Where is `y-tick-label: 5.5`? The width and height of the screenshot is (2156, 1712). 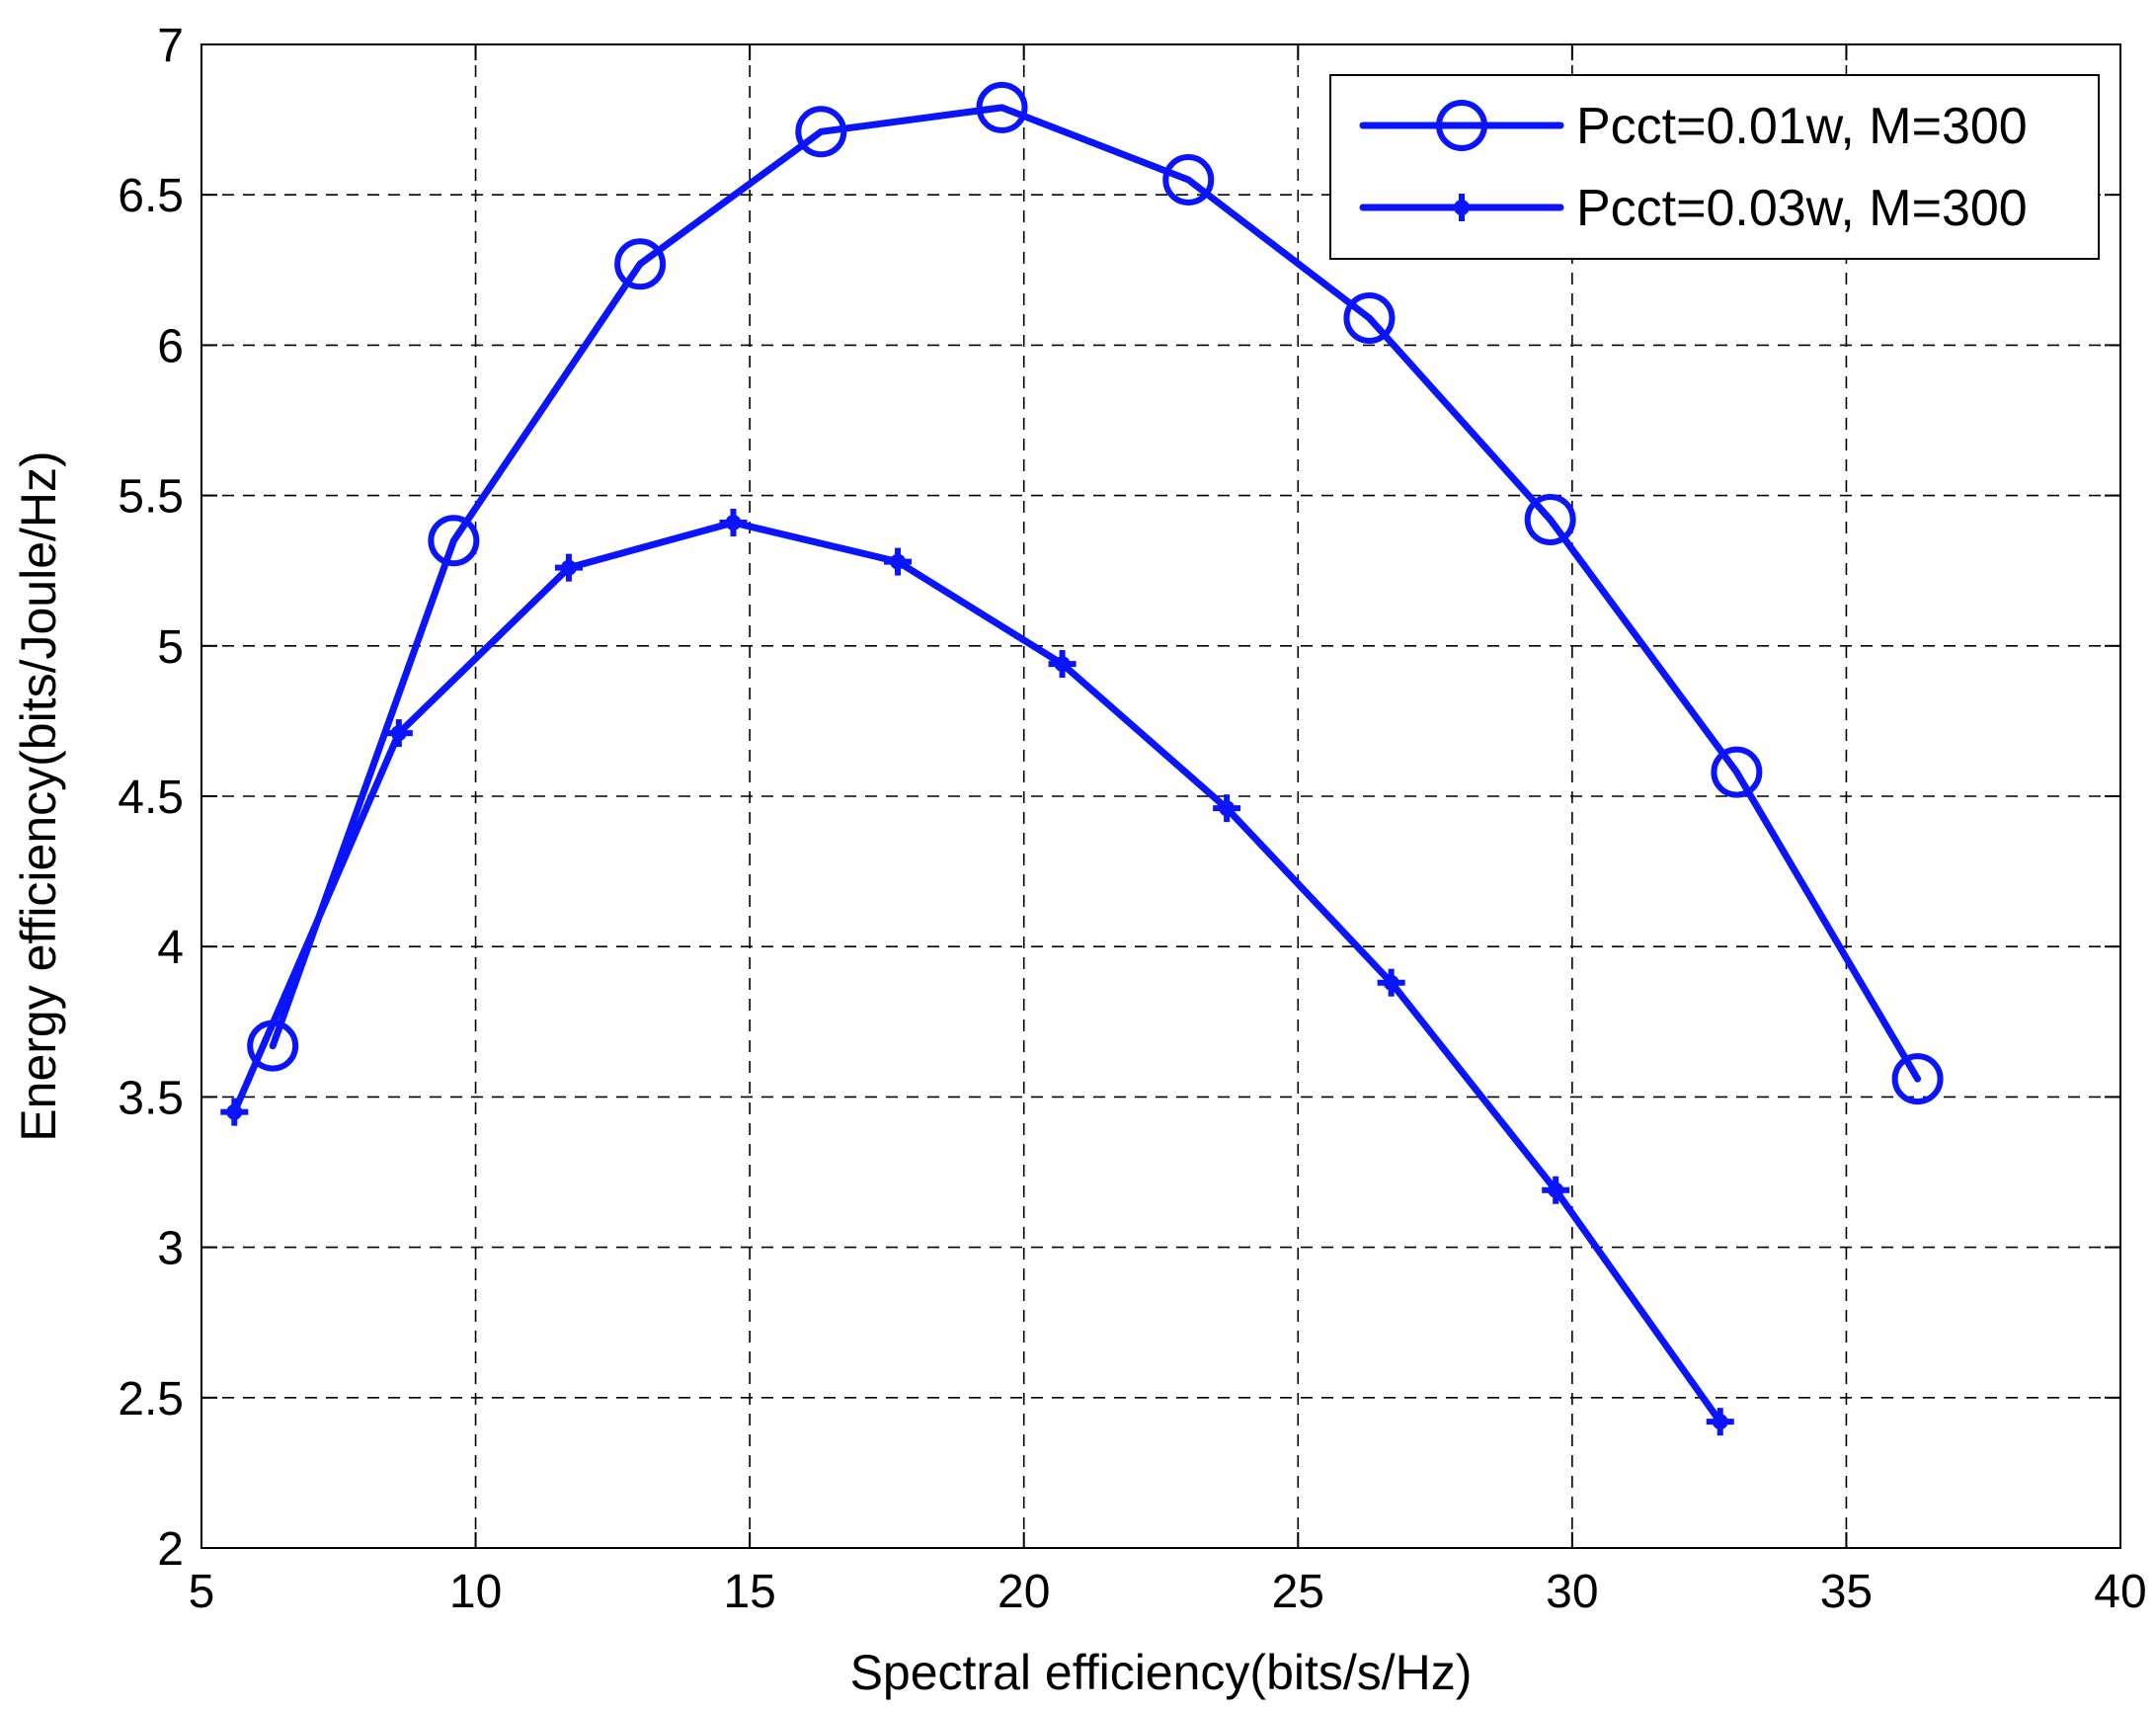
y-tick-label: 5.5 is located at coordinates (151, 497).